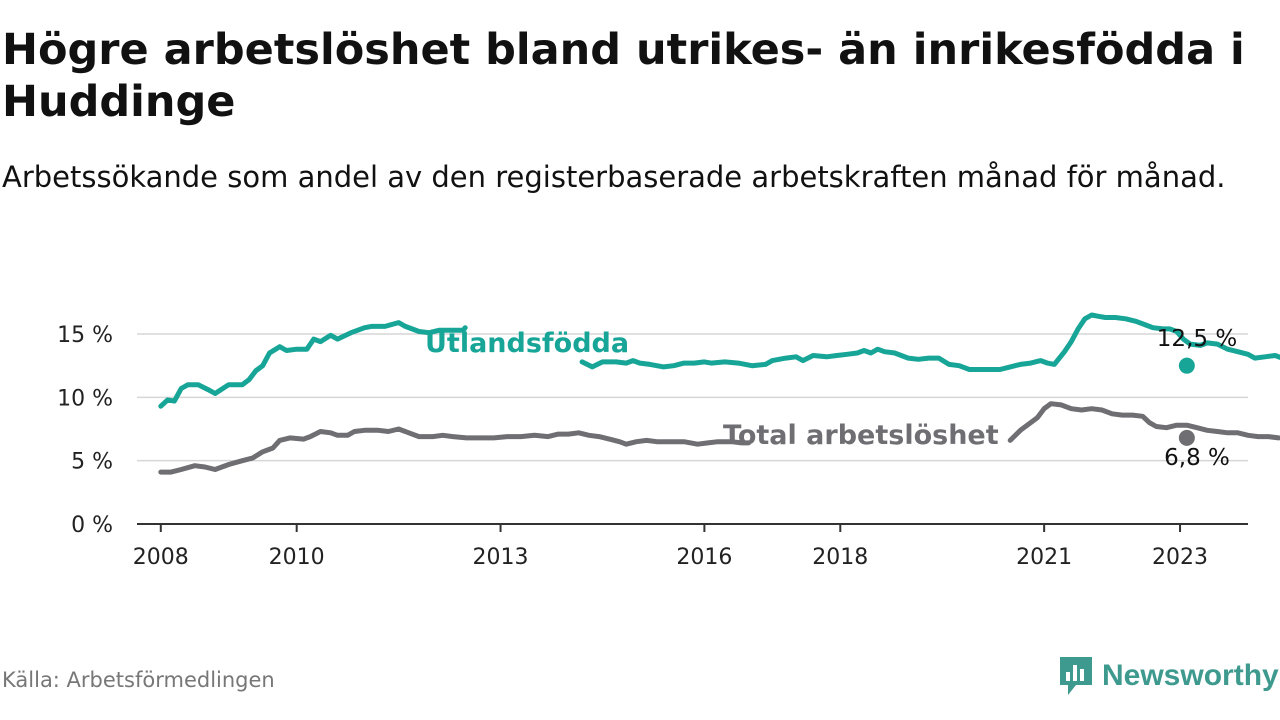  Describe the element at coordinates (85, 335) in the screenshot. I see `y-tick-label: 15 %` at that location.